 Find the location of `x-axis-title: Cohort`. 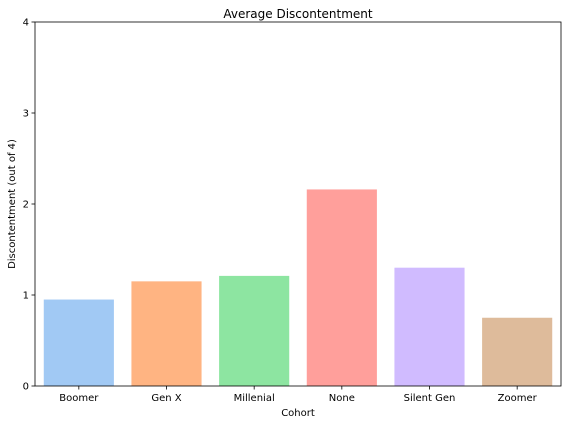

x-axis-title: Cohort is located at coordinates (298, 413).